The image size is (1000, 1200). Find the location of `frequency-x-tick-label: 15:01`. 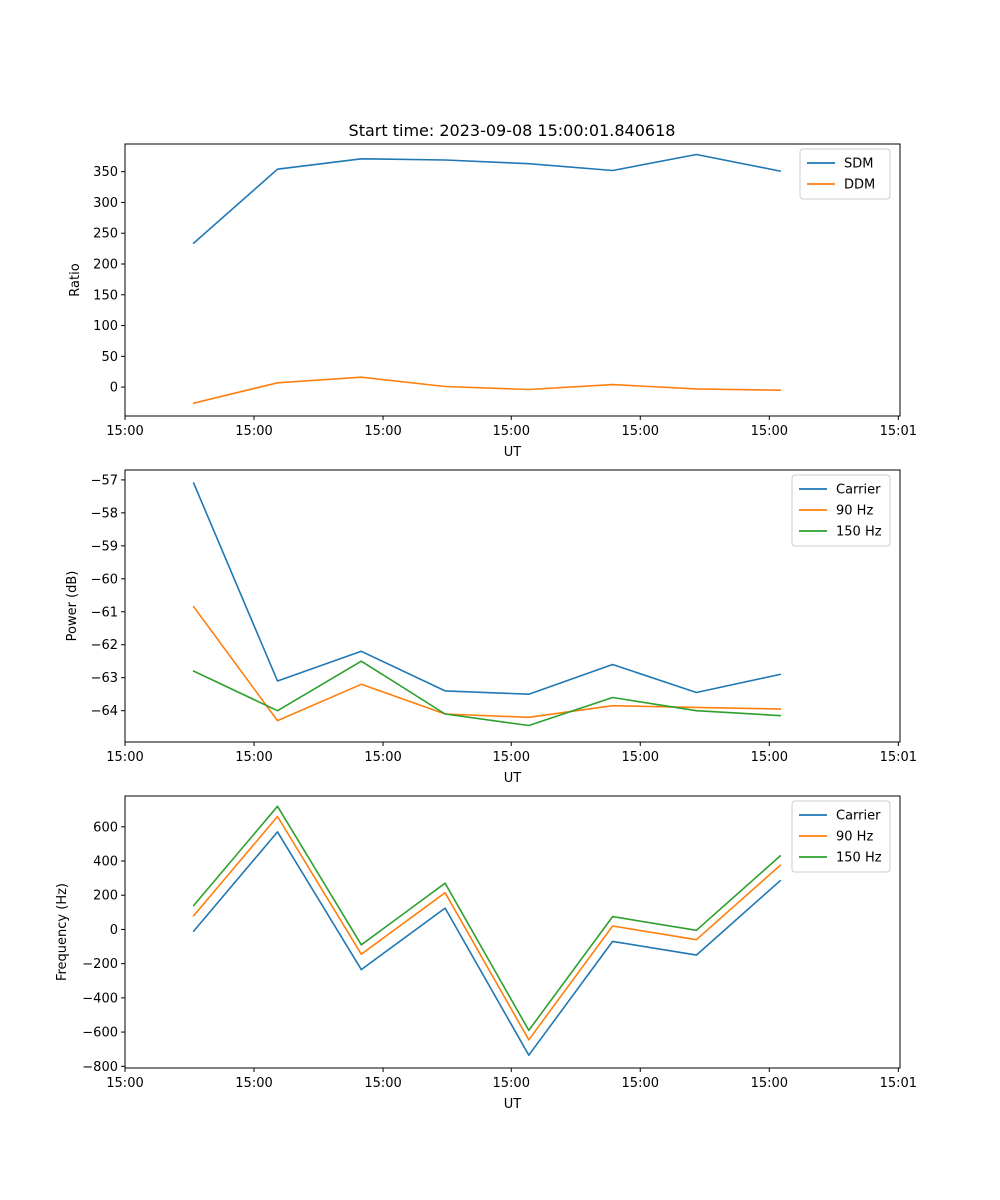

frequency-x-tick-label: 15:01 is located at coordinates (898, 1083).